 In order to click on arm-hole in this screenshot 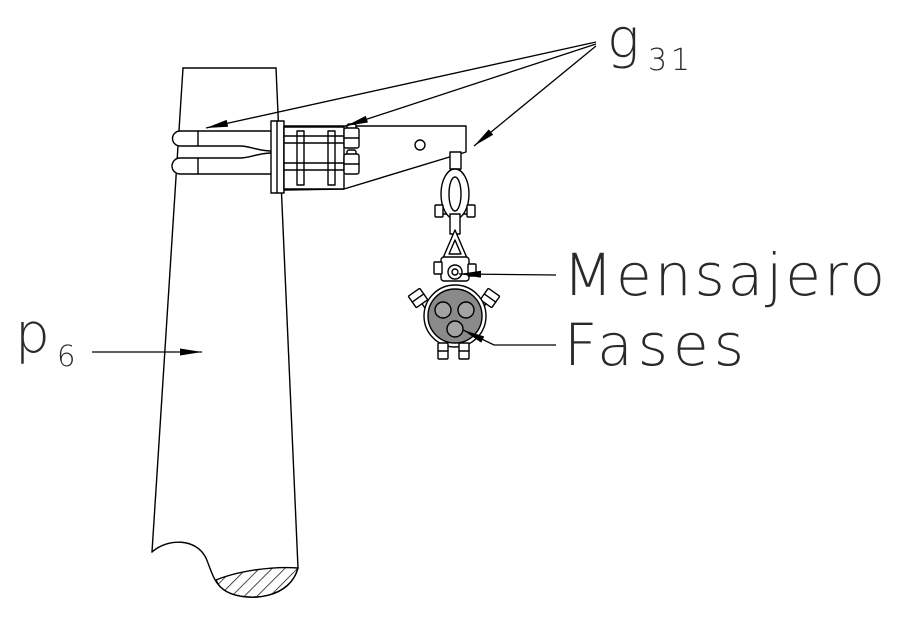, I will do `click(420, 145)`.